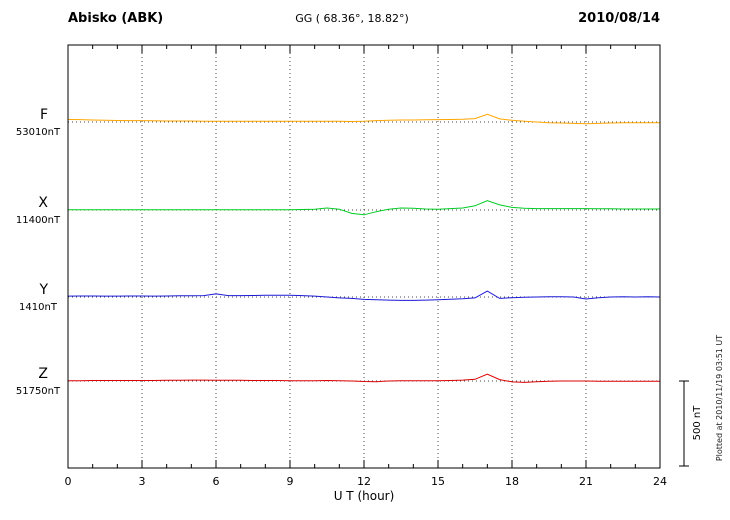 This screenshot has width=730, height=520. What do you see at coordinates (43, 203) in the screenshot?
I see `channel-label-X: X` at bounding box center [43, 203].